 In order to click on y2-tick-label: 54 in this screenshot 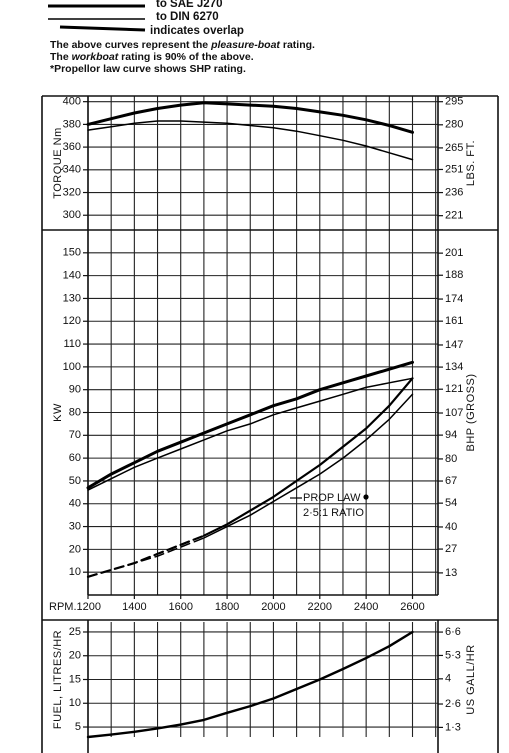, I will do `click(451, 503)`.